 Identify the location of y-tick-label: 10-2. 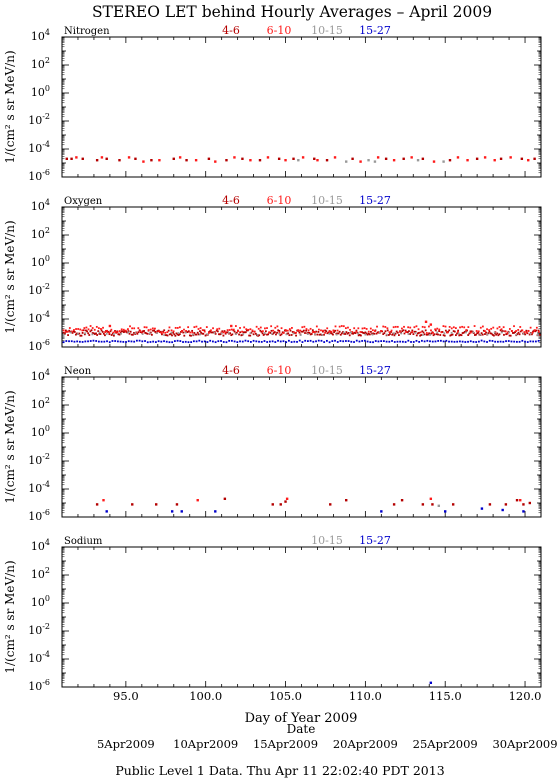
(39, 119).